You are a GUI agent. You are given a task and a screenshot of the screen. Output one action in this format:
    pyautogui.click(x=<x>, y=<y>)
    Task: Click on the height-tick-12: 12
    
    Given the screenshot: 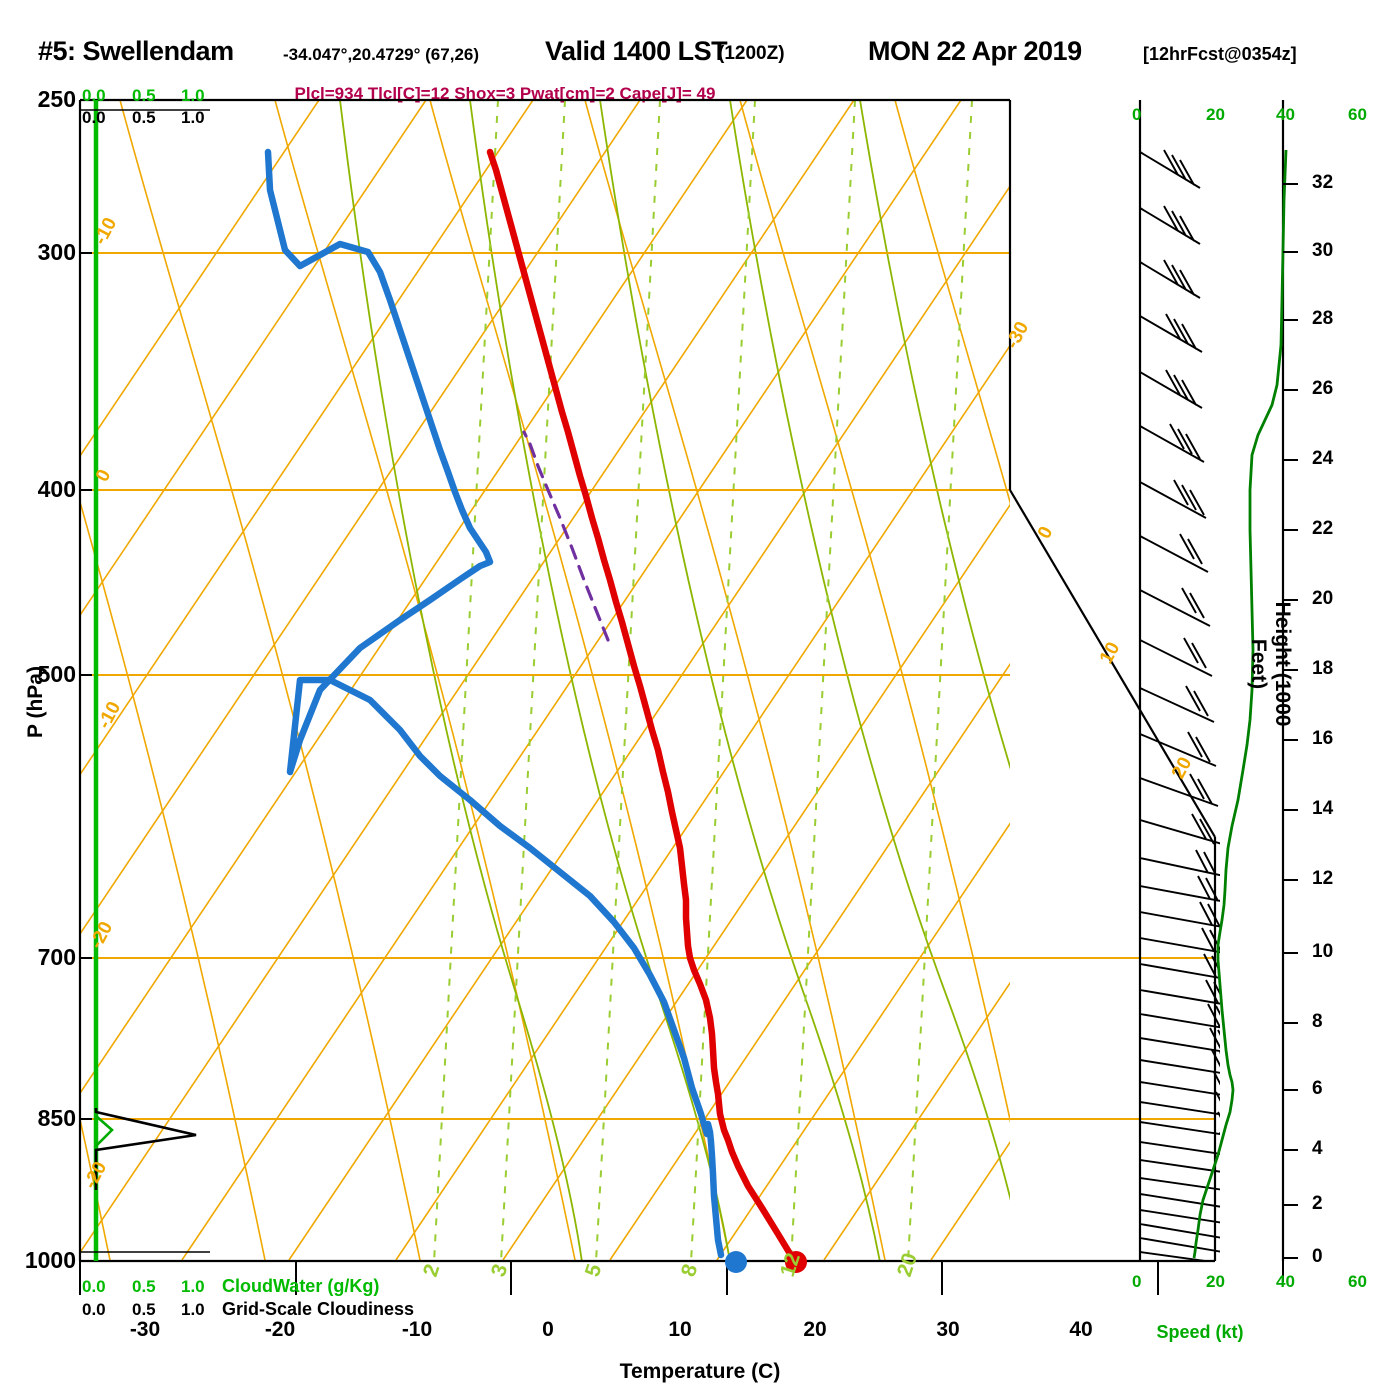 What is the action you would take?
    pyautogui.click(x=1323, y=878)
    